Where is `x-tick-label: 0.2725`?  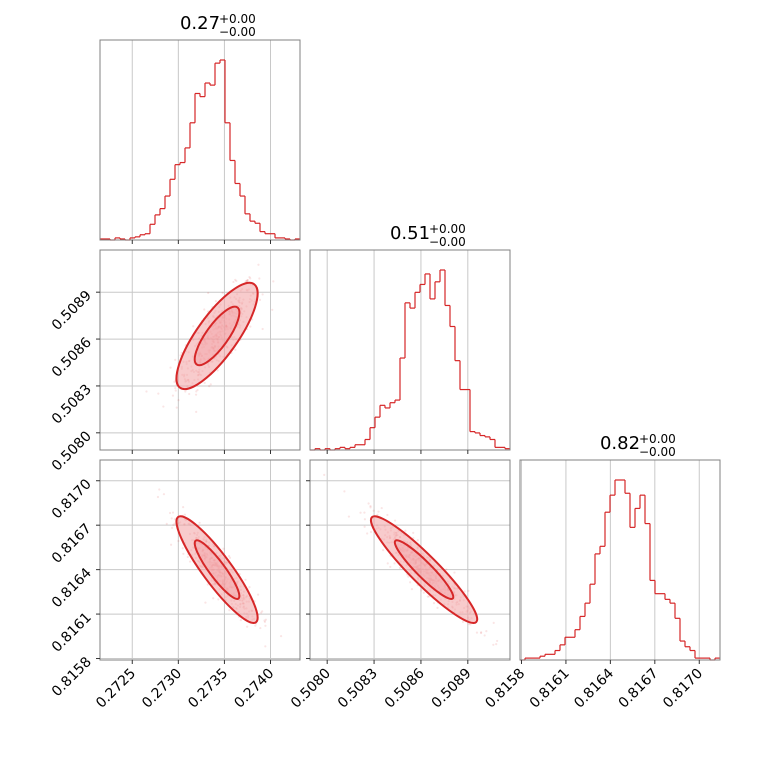 x-tick-label: 0.2725 is located at coordinates (116, 689).